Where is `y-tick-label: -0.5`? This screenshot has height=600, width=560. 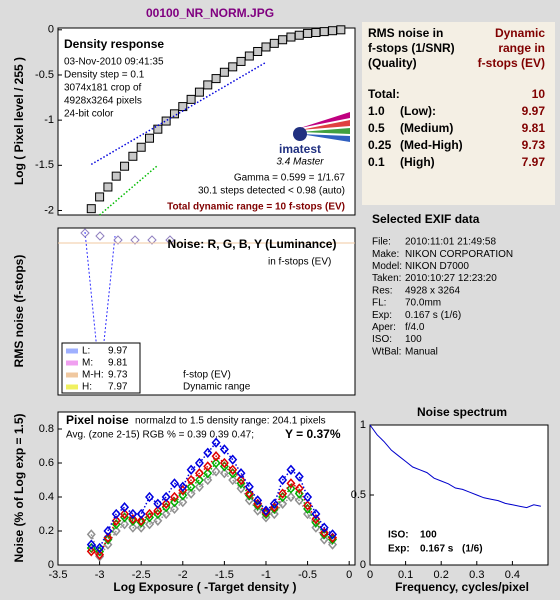 y-tick-label: -0.5 is located at coordinates (44, 75).